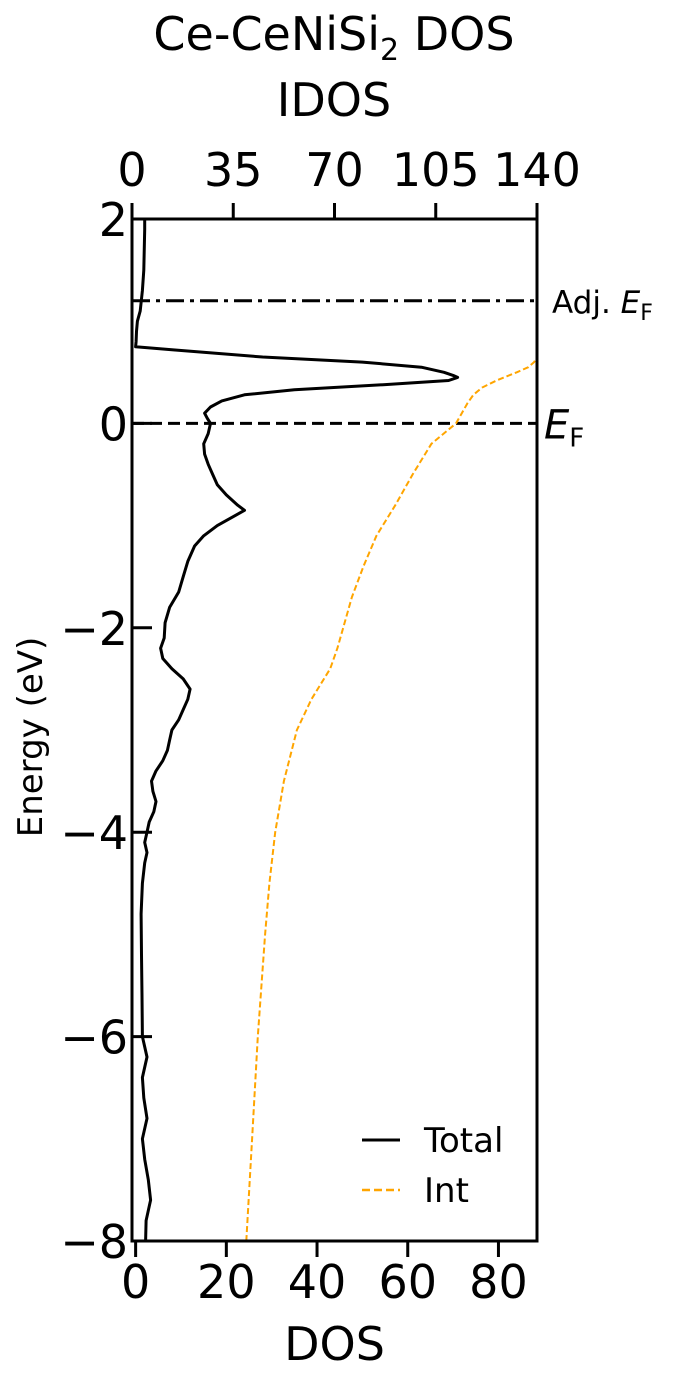 The width and height of the screenshot is (674, 1379). I want to click on adj-fermi-label: Adj. EF, so click(602, 305).